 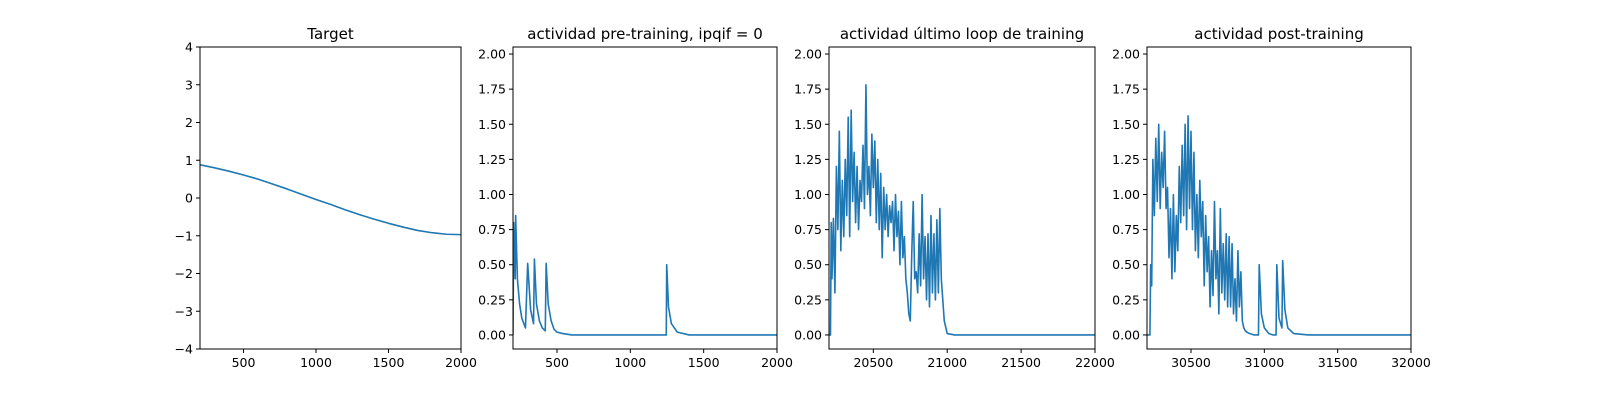 What do you see at coordinates (962, 34) in the screenshot?
I see `chart-title: actividad último loop de training` at bounding box center [962, 34].